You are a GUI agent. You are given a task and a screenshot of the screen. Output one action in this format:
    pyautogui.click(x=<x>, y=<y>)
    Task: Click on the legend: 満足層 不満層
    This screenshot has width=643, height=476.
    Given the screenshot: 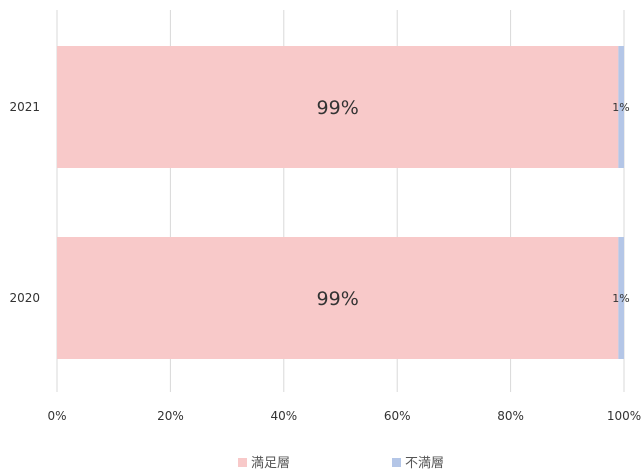 What is the action you would take?
    pyautogui.click(x=341, y=463)
    